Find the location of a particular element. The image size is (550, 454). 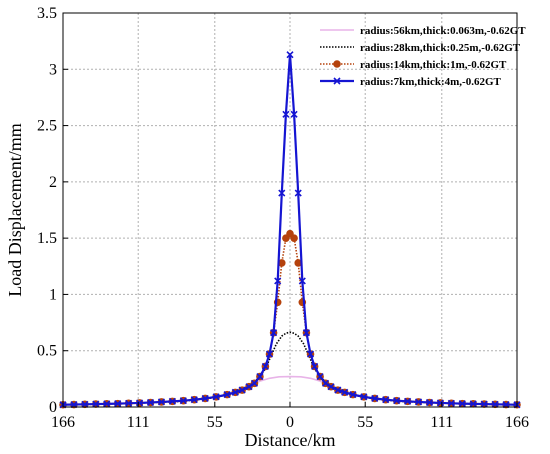

legend-item: radius:28km,thick:0.25m,-0.62GT is located at coordinates (420, 48).